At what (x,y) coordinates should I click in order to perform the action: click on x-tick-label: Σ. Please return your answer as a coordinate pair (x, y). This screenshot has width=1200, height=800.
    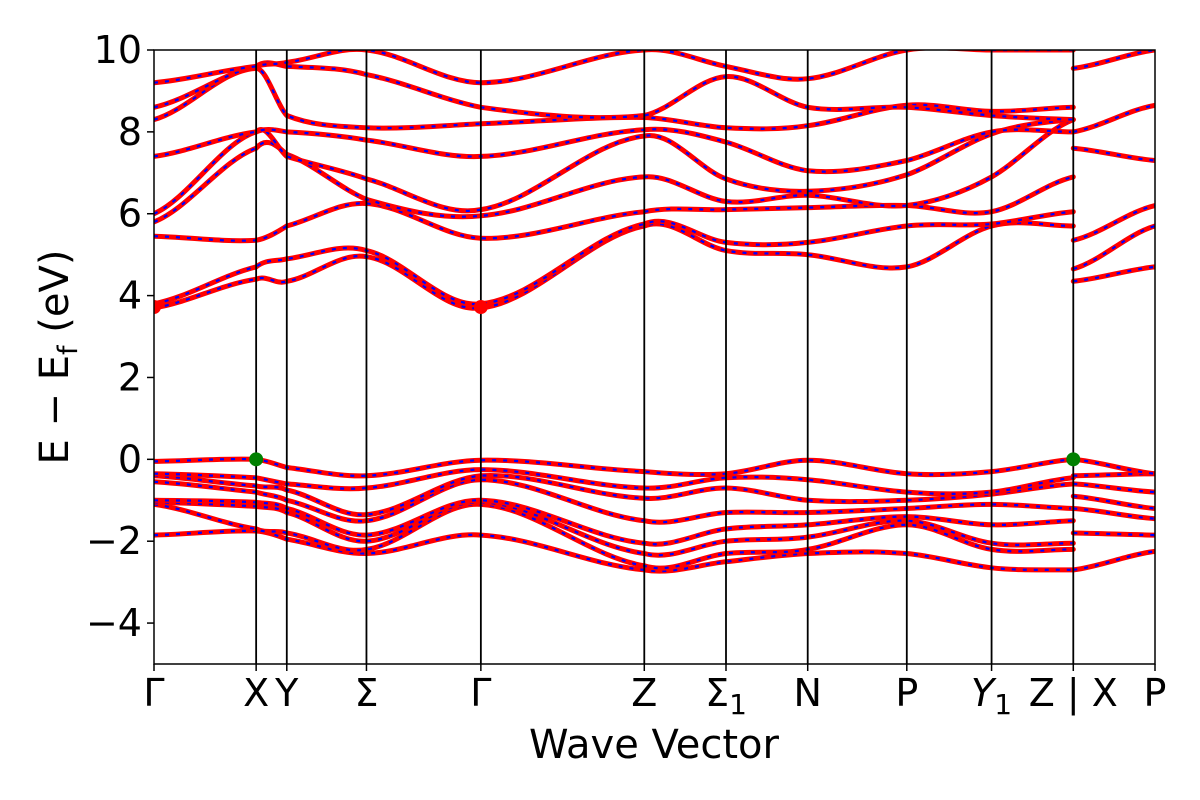
    Looking at the image, I should click on (366, 693).